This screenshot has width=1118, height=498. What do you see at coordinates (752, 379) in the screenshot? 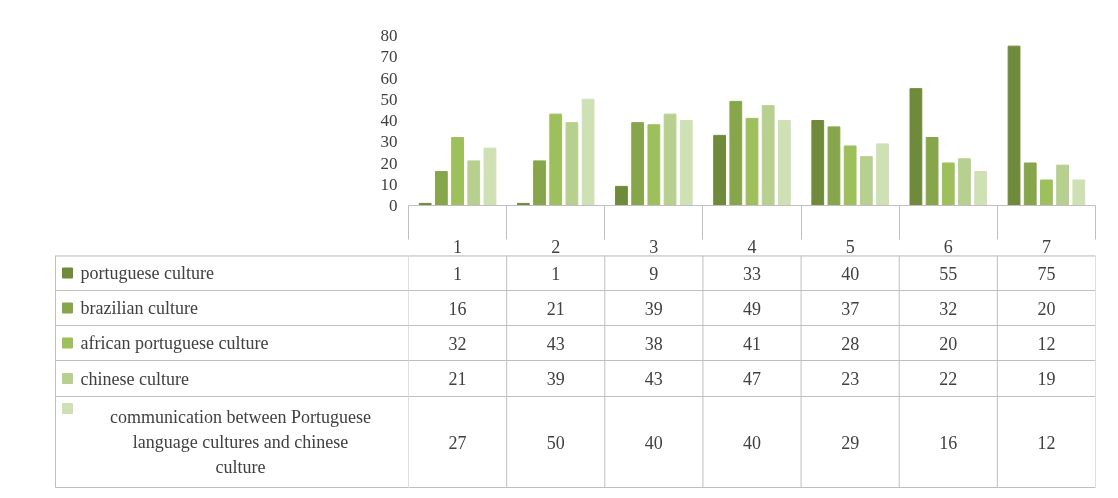
I see `data-label: 47` at bounding box center [752, 379].